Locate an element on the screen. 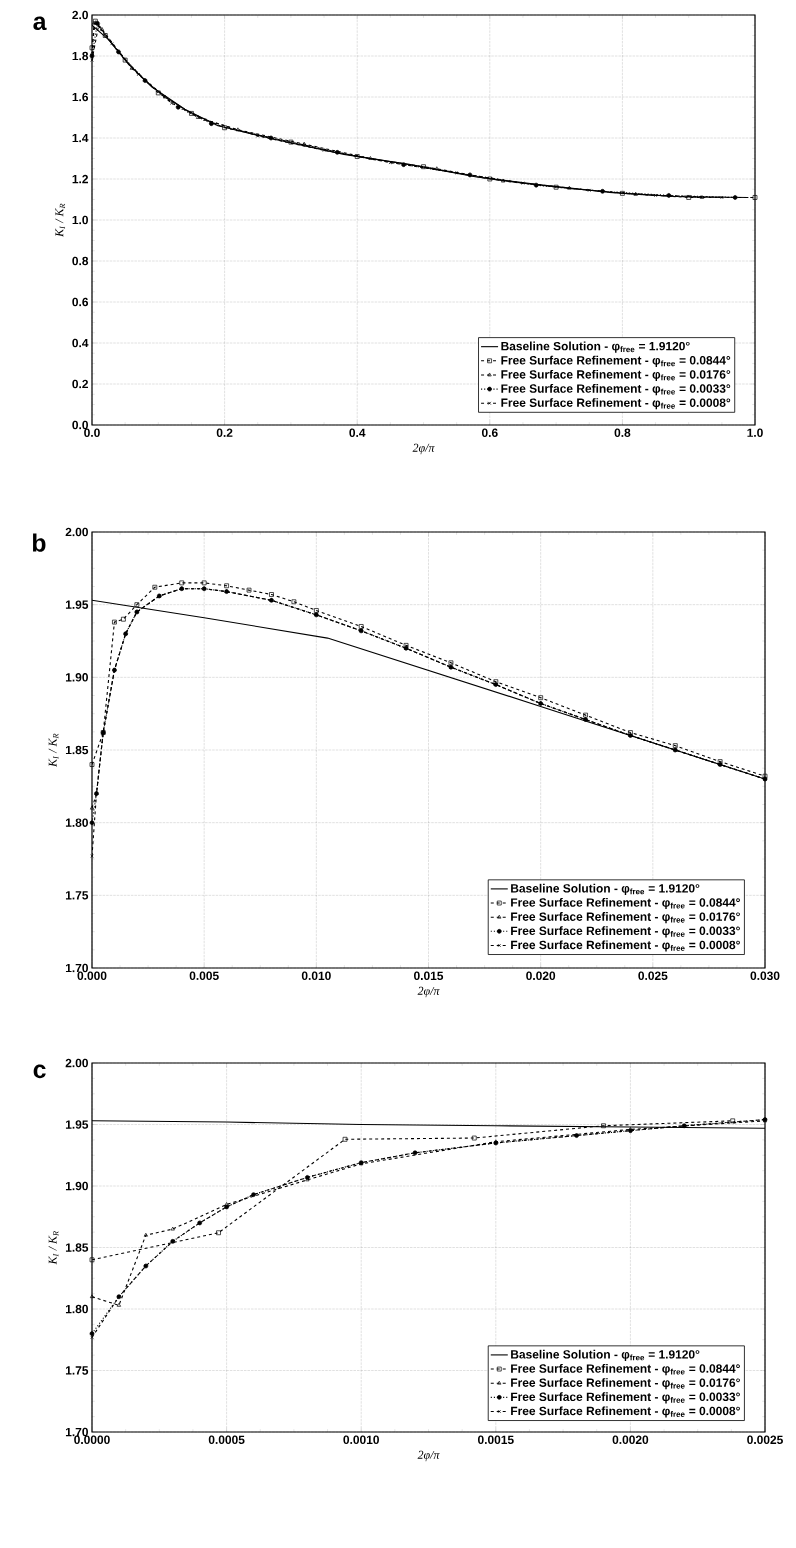  y-tick-label: 0.0 is located at coordinates (80, 425).